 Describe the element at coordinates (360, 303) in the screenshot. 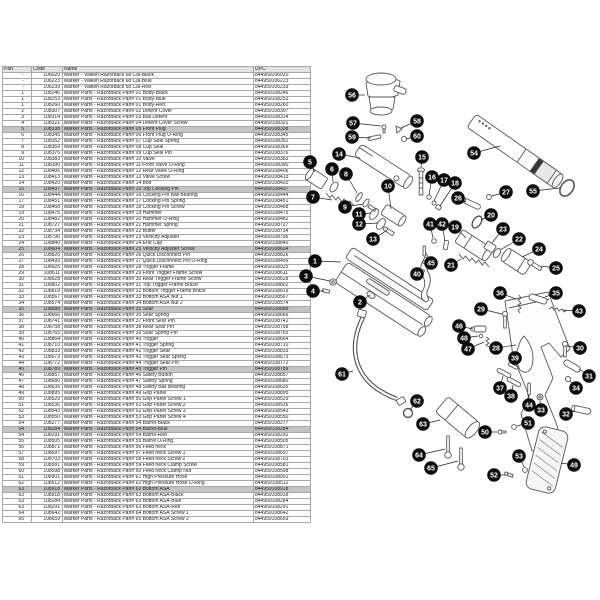

I see `svg-text: 2` at that location.